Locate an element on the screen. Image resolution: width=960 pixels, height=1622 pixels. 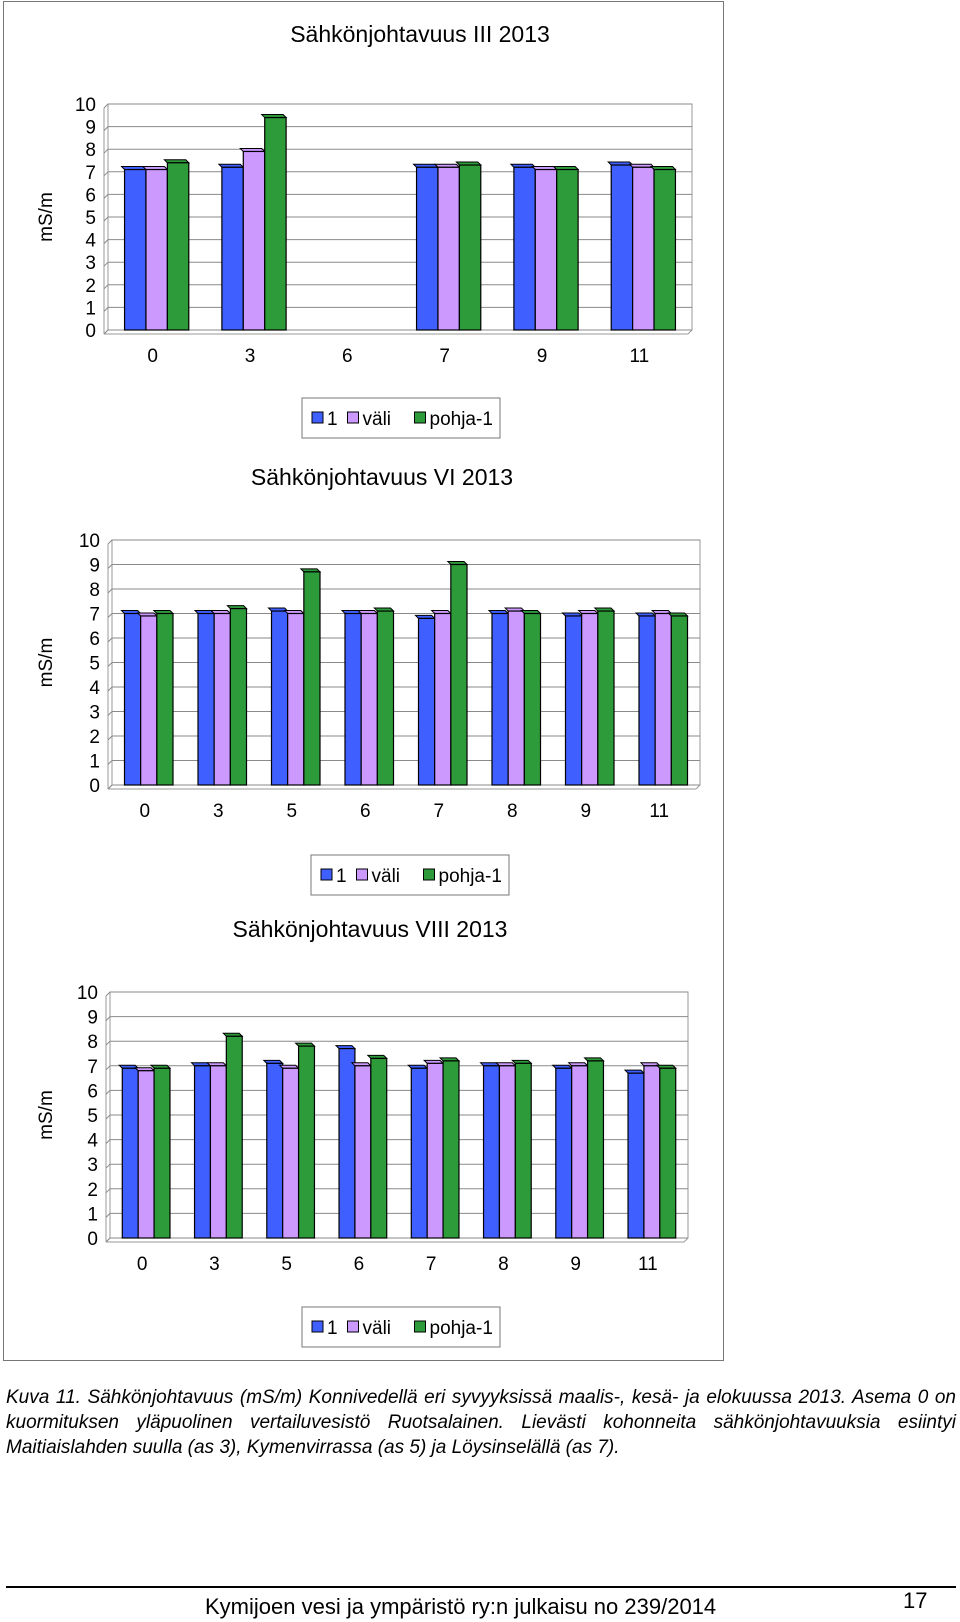
legend-label: väli is located at coordinates (377, 1328).